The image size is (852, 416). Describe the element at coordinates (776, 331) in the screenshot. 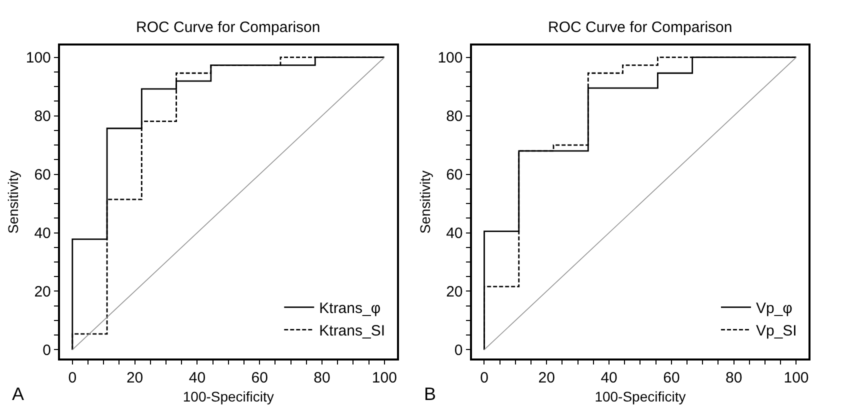

I see `legend-label: Vp_SI` at that location.